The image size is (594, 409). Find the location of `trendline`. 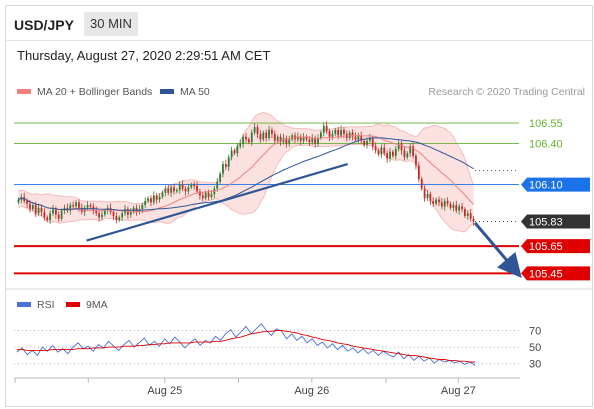

trendline is located at coordinates (217, 202).